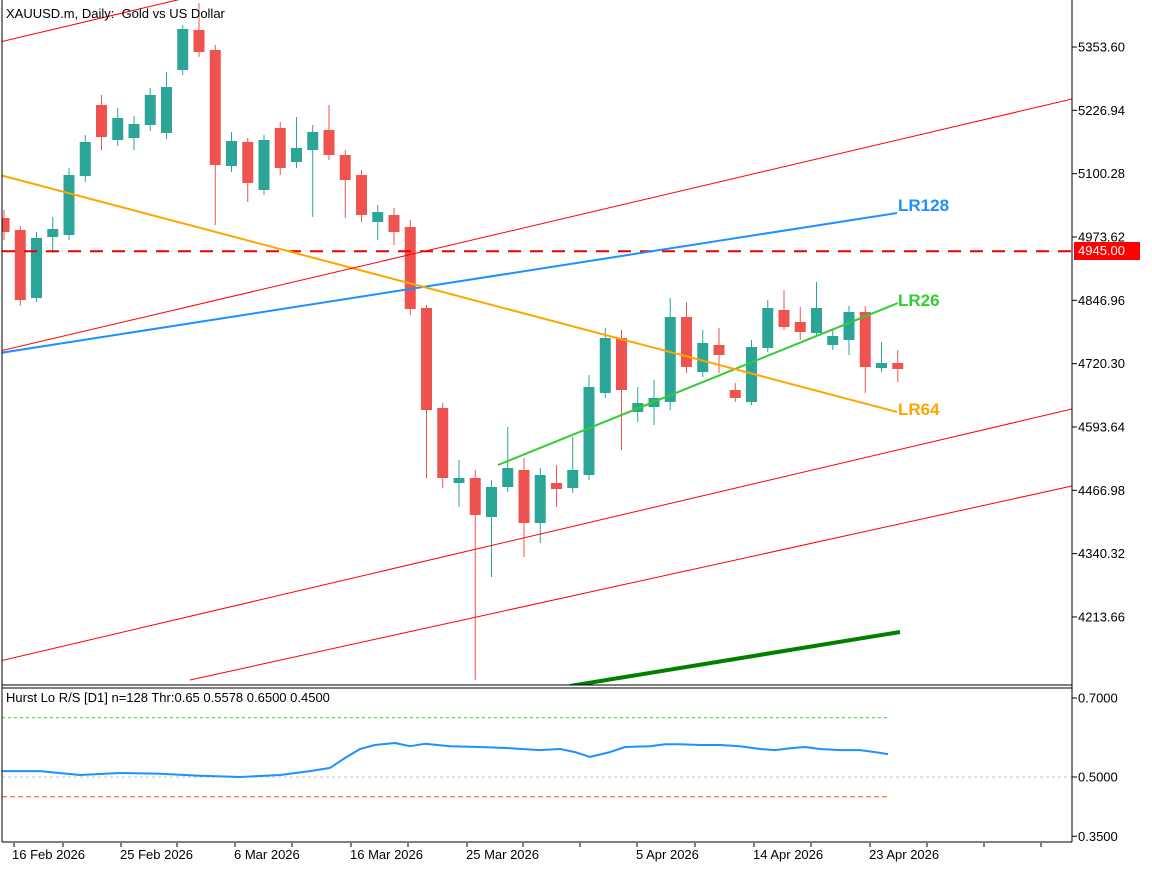  I want to click on price-axis-label: 5100.28, so click(1101, 173).